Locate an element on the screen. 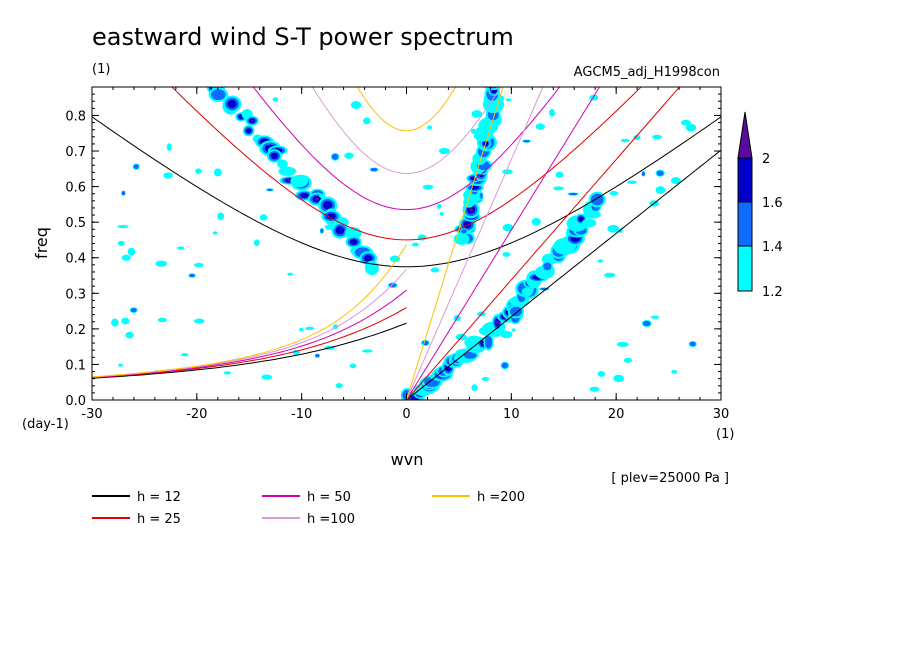  x-tick-label: -10 is located at coordinates (301, 414).